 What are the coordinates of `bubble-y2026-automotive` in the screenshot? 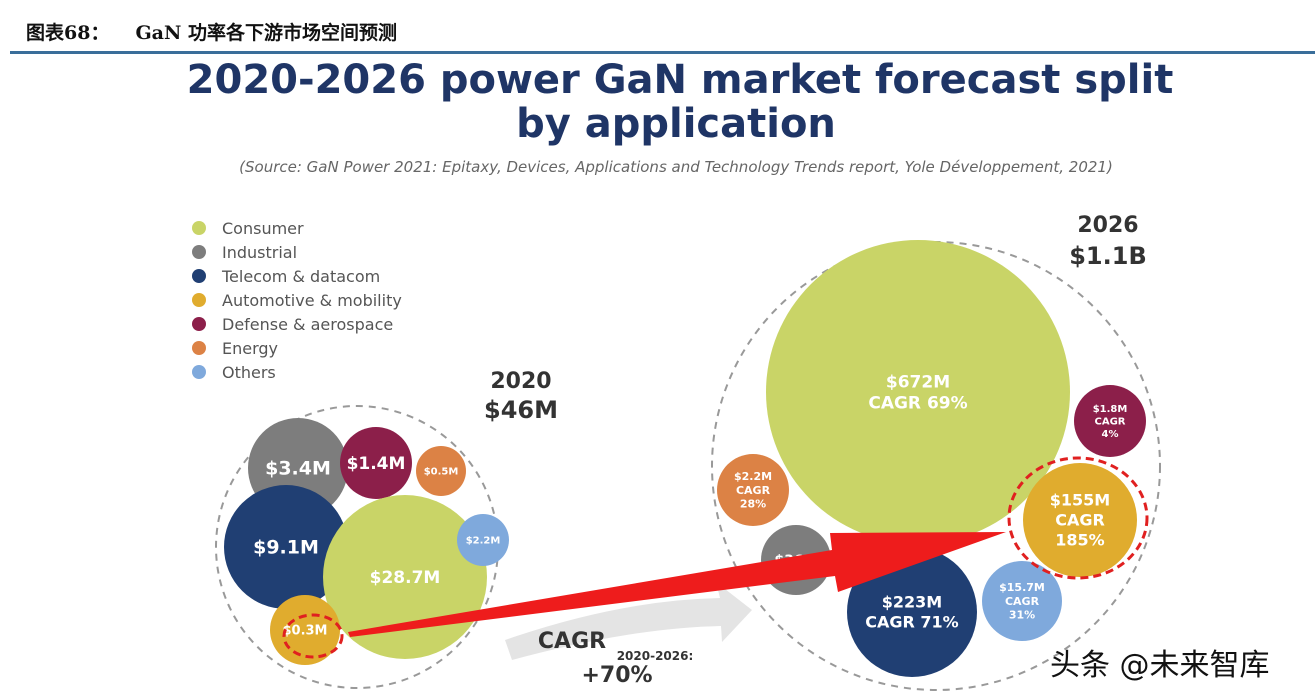 It's located at (1080, 520).